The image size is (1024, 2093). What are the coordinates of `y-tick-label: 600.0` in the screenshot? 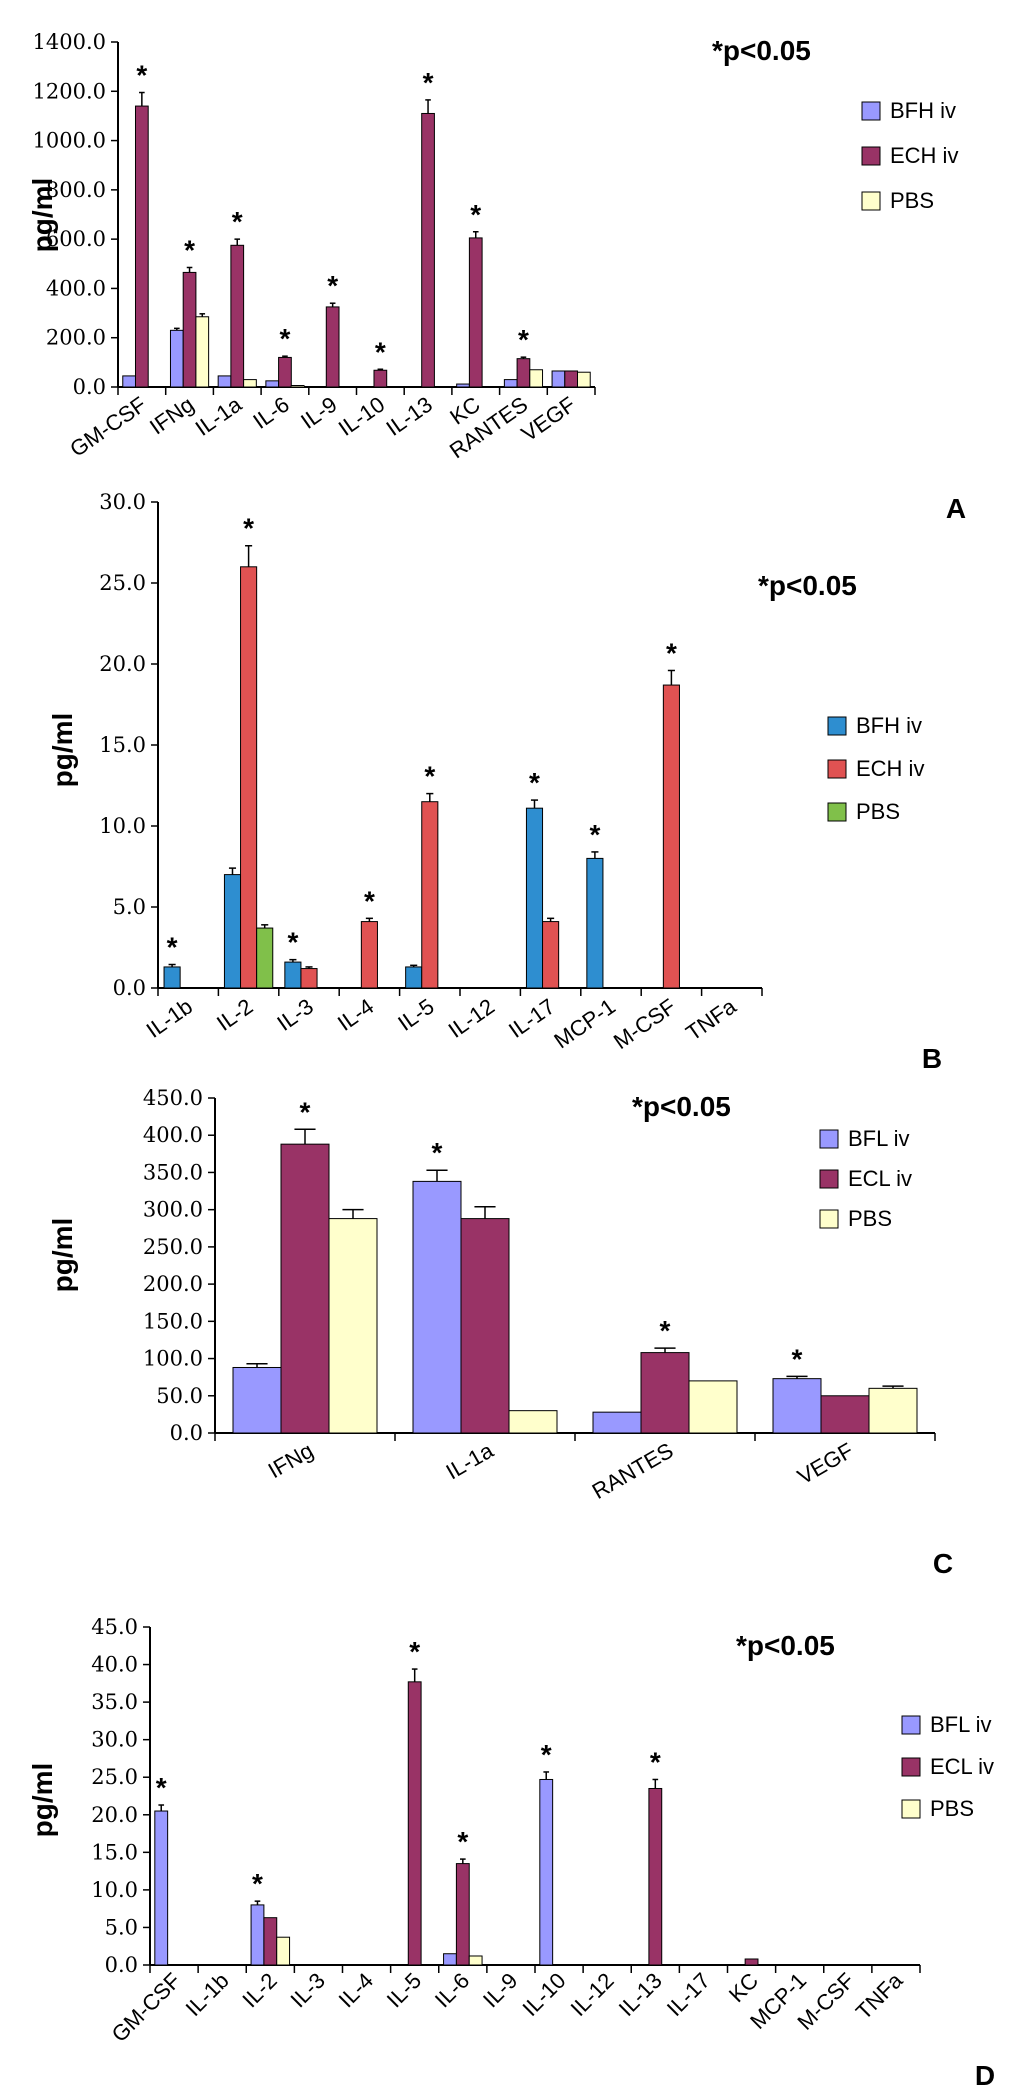 It's located at (76, 239).